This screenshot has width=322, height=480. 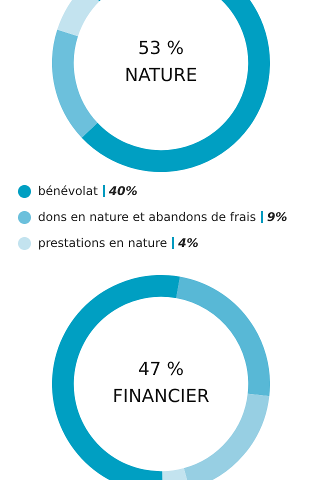 What do you see at coordinates (185, 243) in the screenshot?
I see `data-label: 4%` at bounding box center [185, 243].